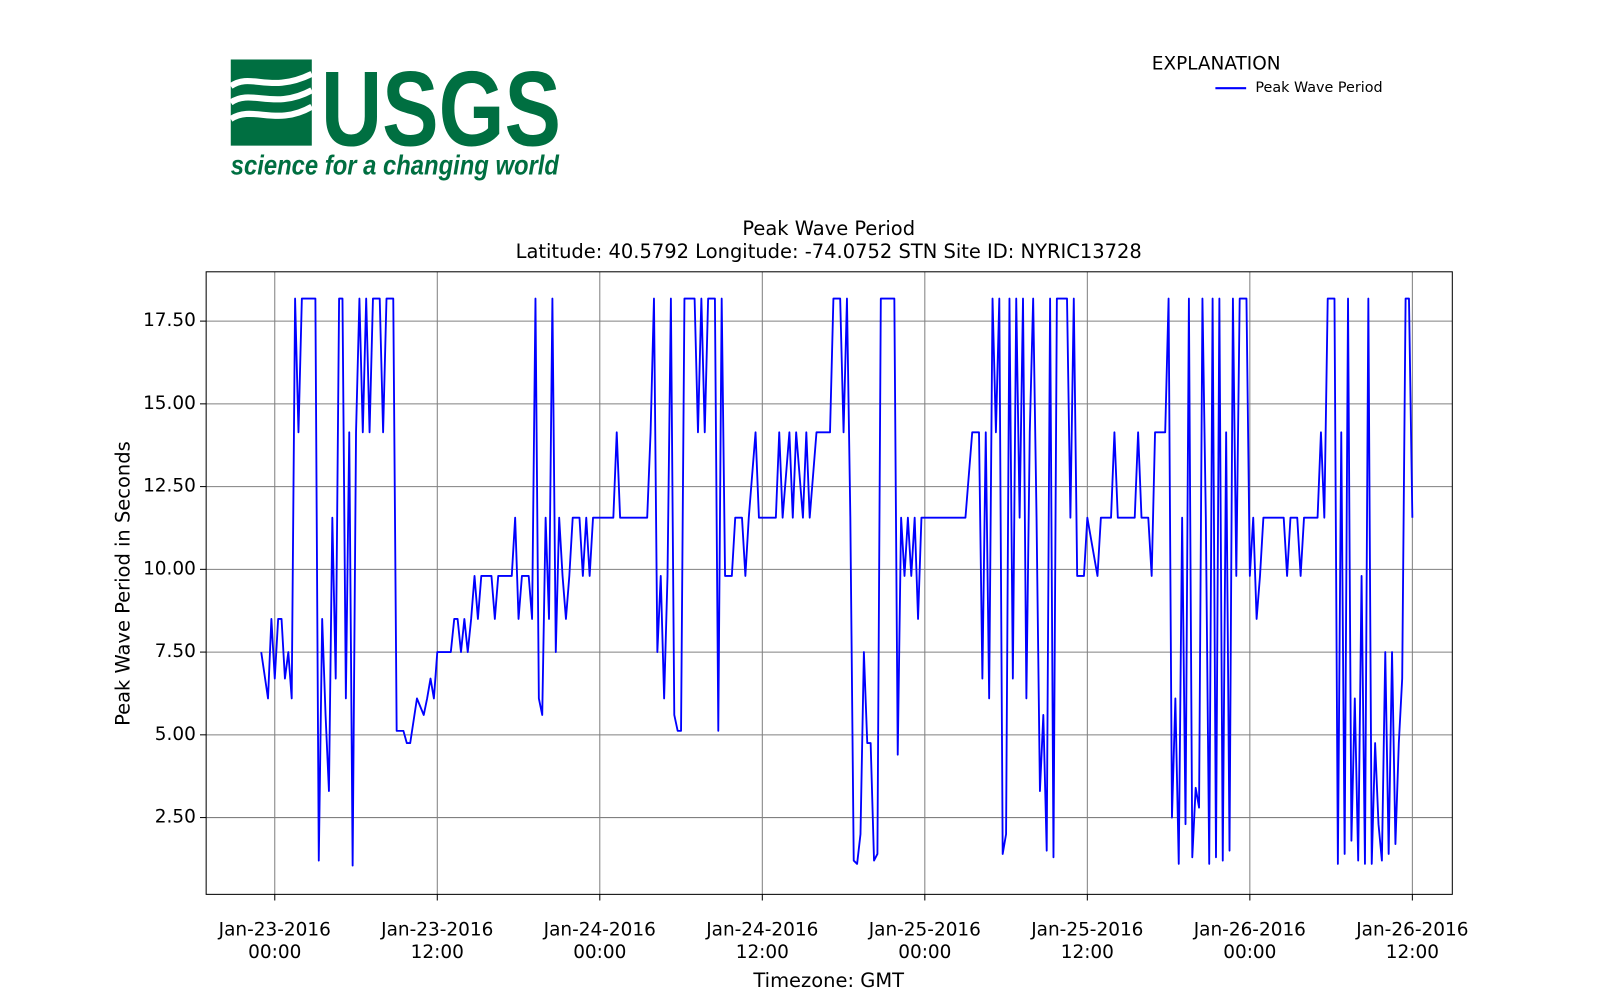  I want to click on legend-title: EXPLANATION, so click(1216, 64).